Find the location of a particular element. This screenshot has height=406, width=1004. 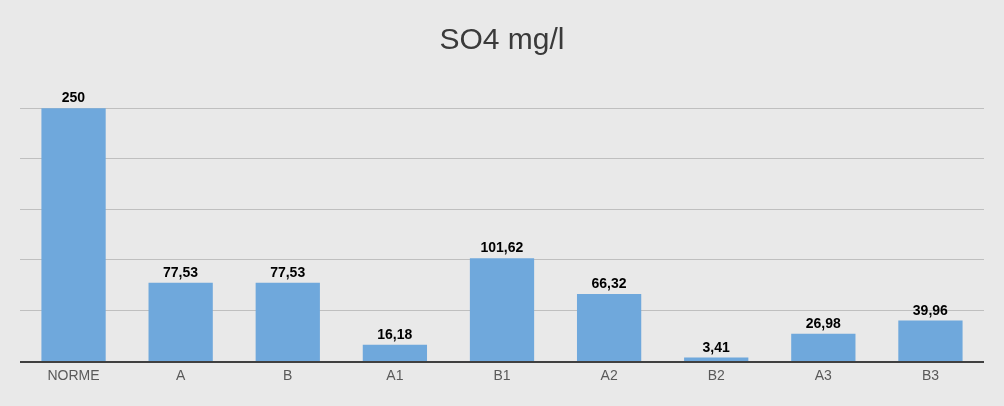

data-label: 101,62 is located at coordinates (502, 247).